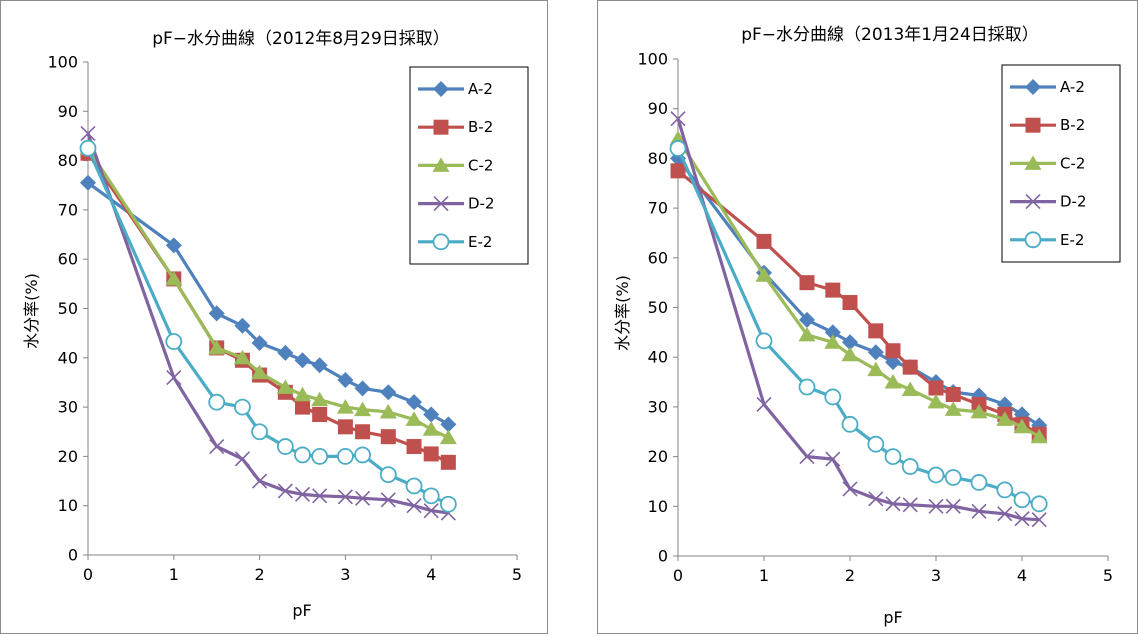  Describe the element at coordinates (441, 164) in the screenshot. I see `legend-item-c-2-marker` at that location.